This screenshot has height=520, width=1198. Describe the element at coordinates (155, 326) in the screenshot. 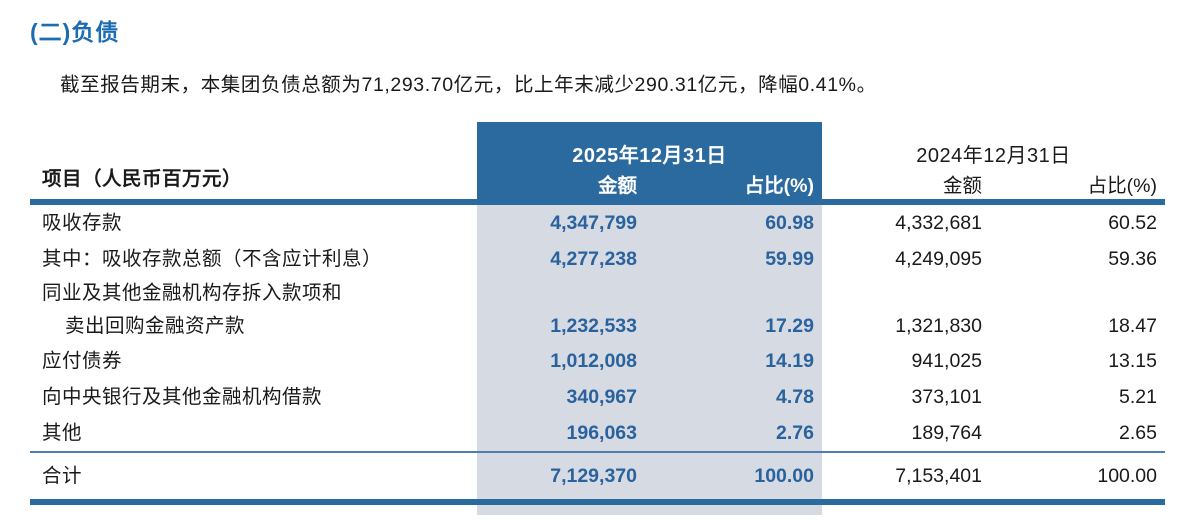

I see `row-label-line2: 卖出回购金融资产款` at that location.